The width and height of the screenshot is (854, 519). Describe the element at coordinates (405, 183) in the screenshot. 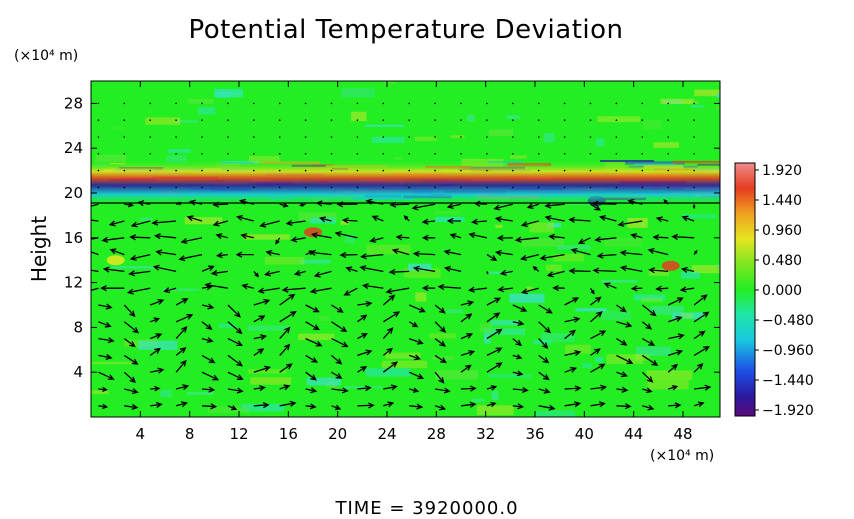

I see `tropopause-band` at that location.